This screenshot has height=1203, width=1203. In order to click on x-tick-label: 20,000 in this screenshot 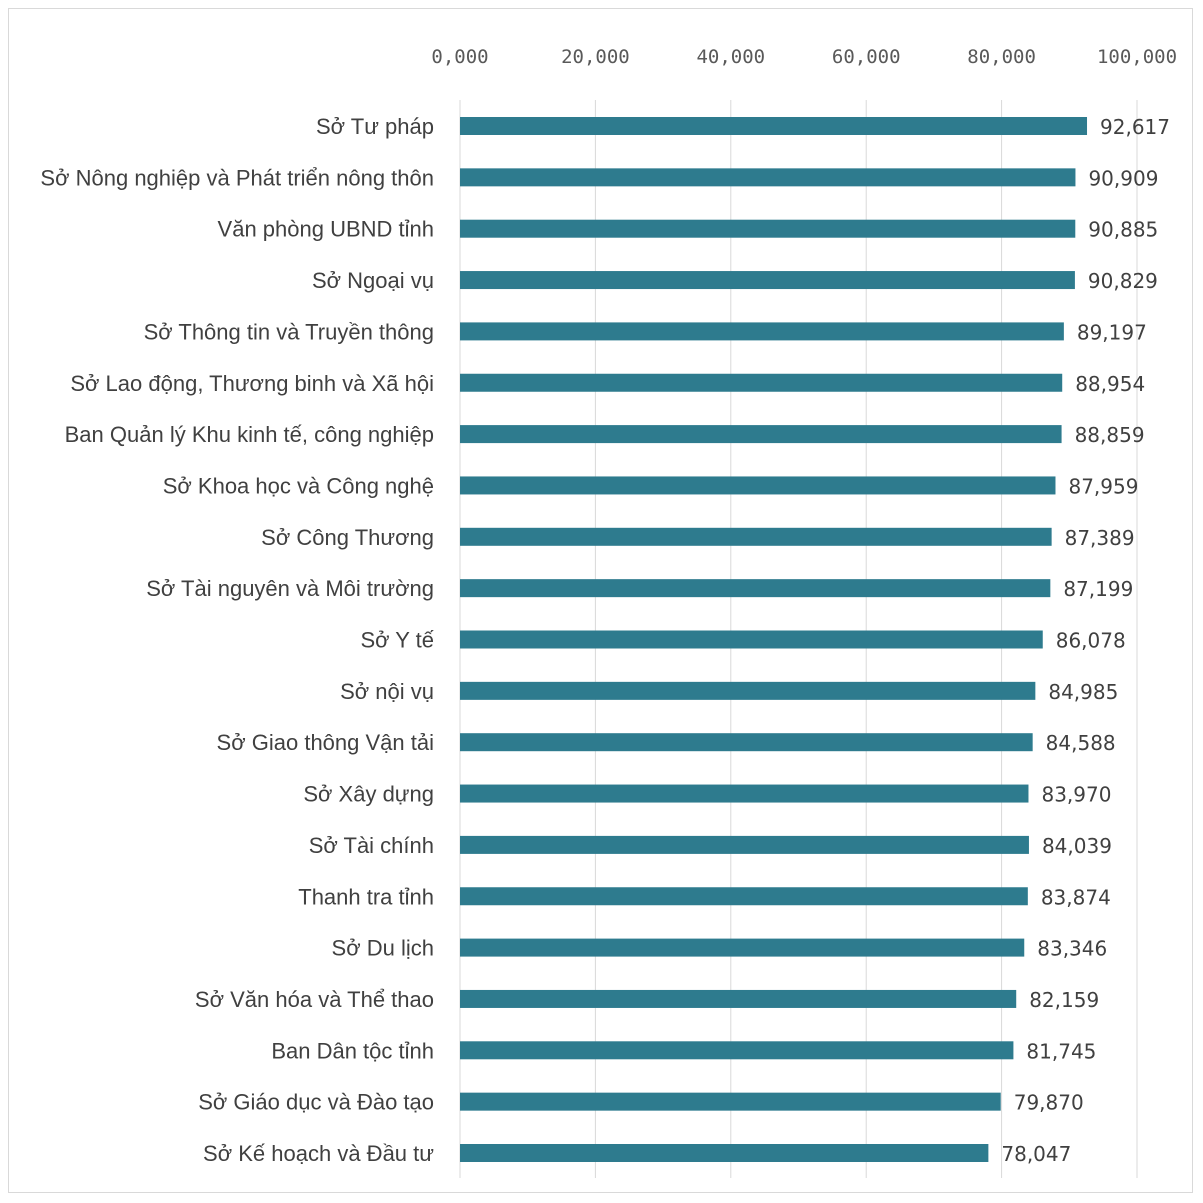, I will do `click(595, 57)`.